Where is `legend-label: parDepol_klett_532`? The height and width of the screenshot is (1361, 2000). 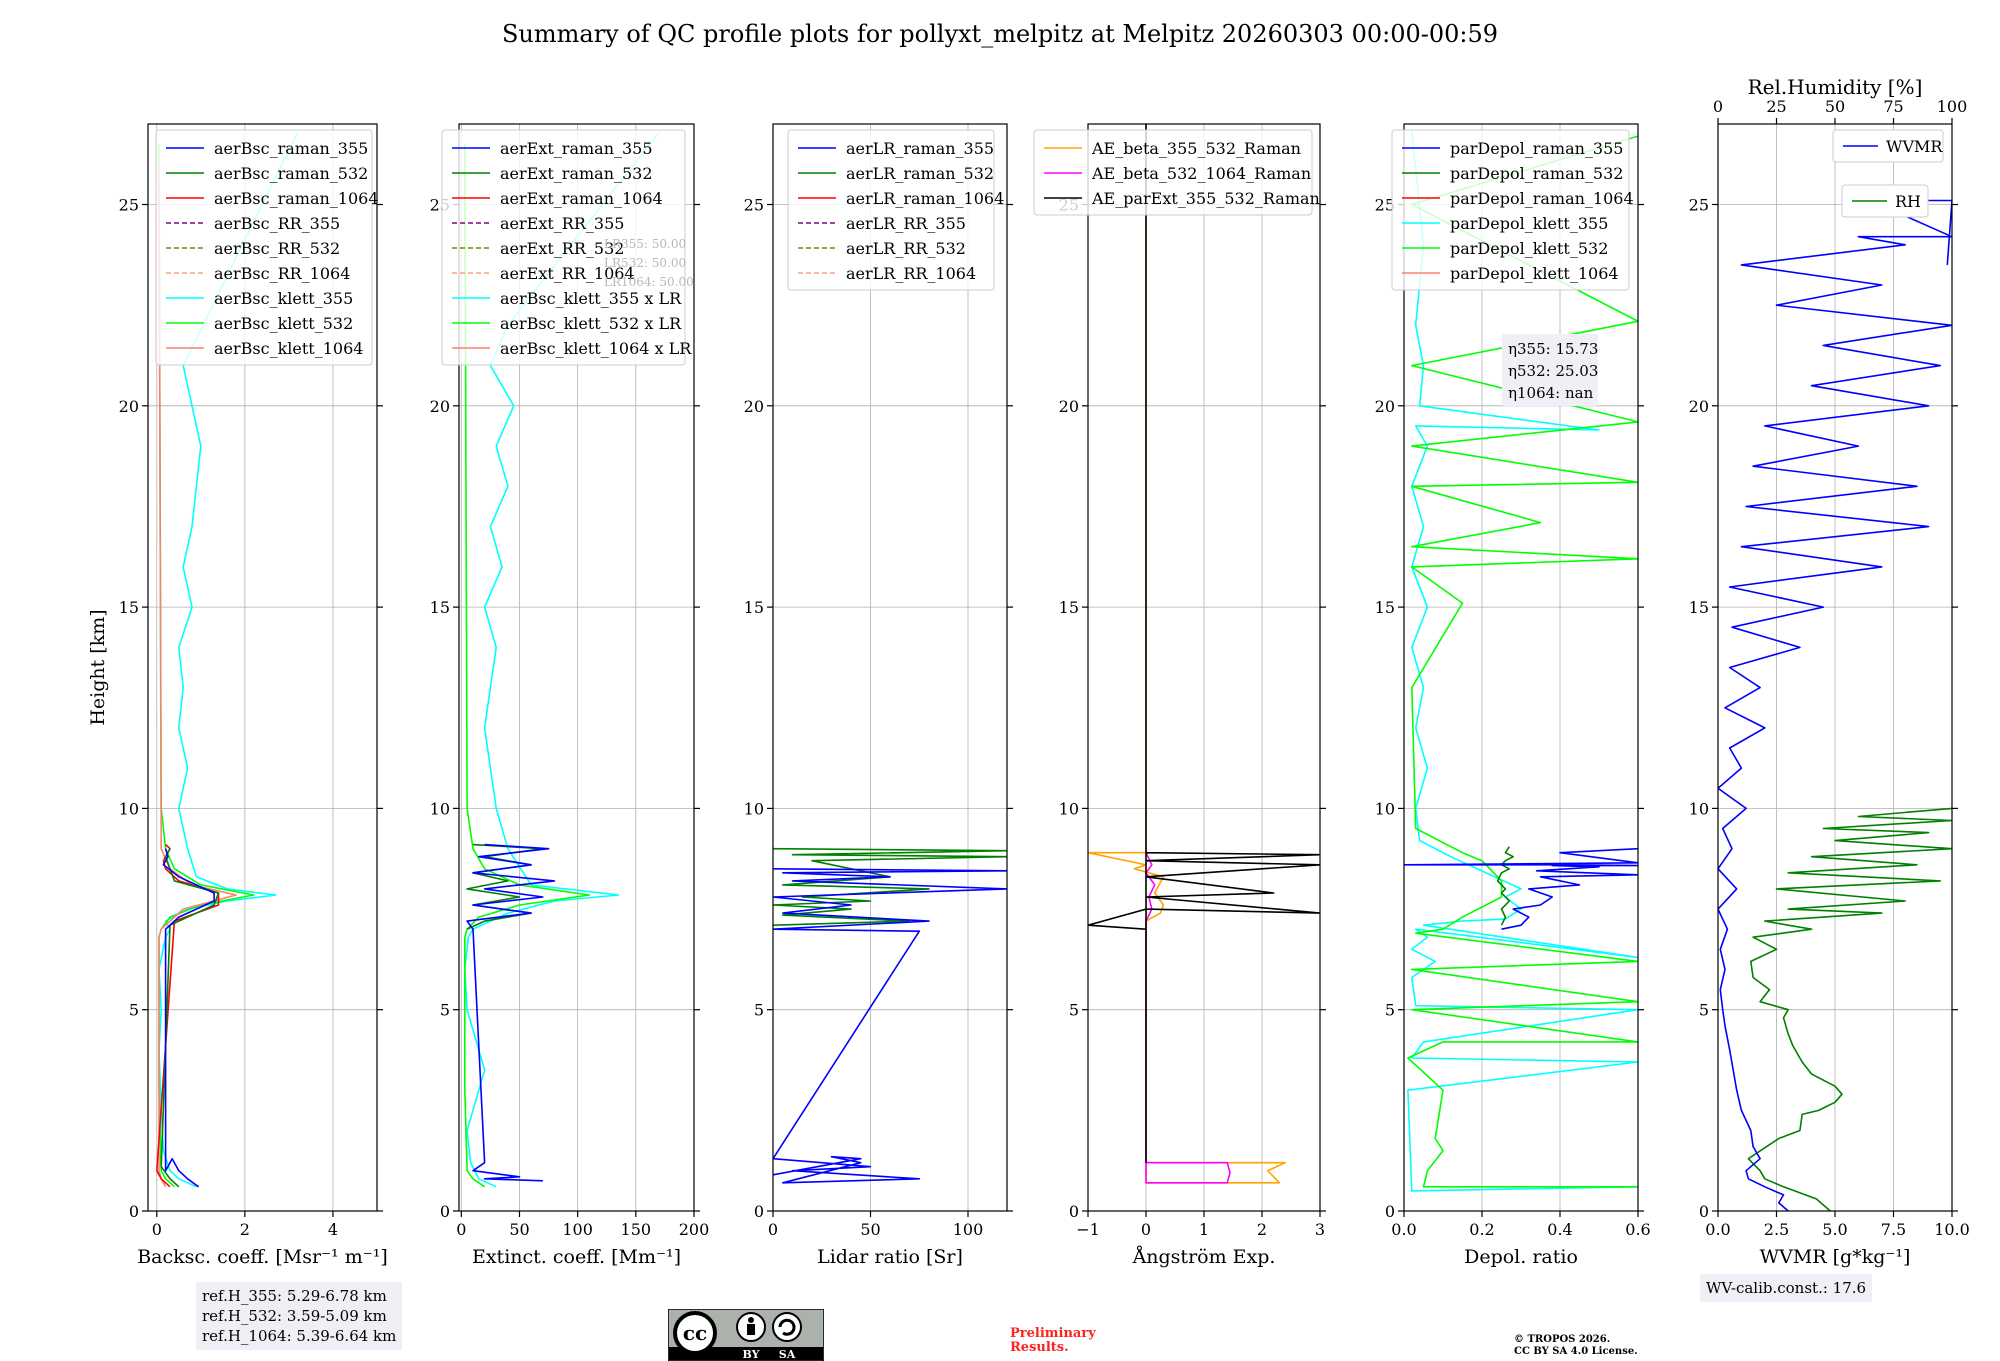 legend-label: parDepol_klett_532 is located at coordinates (1529, 248).